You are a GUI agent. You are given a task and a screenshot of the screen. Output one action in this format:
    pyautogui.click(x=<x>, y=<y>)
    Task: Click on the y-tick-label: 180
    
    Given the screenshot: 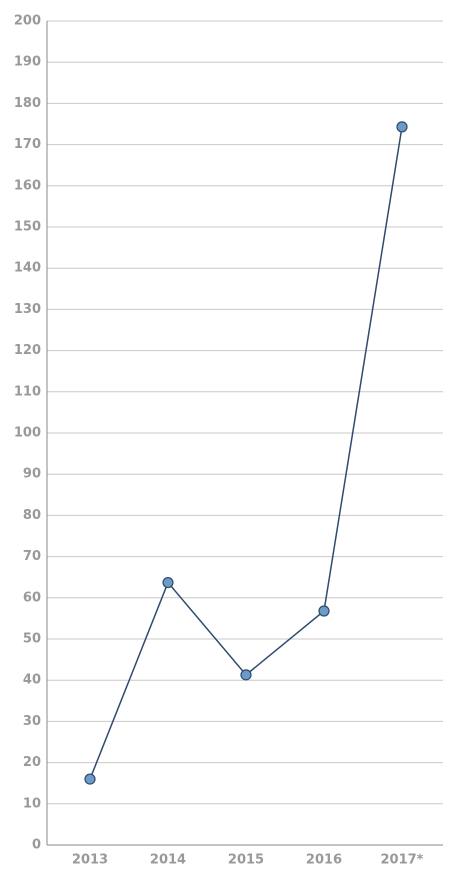 What is the action you would take?
    pyautogui.click(x=27, y=103)
    